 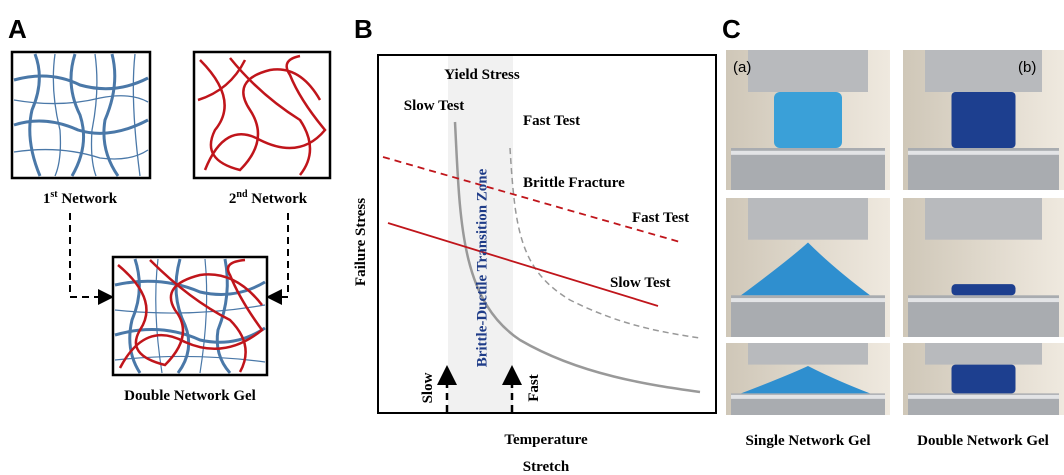 I want to click on first-network-box, so click(x=81, y=115).